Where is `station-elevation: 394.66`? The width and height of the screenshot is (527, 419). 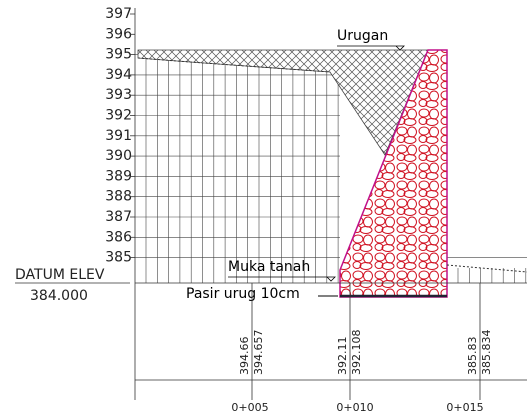 station-elevation: 394.66 is located at coordinates (244, 356).